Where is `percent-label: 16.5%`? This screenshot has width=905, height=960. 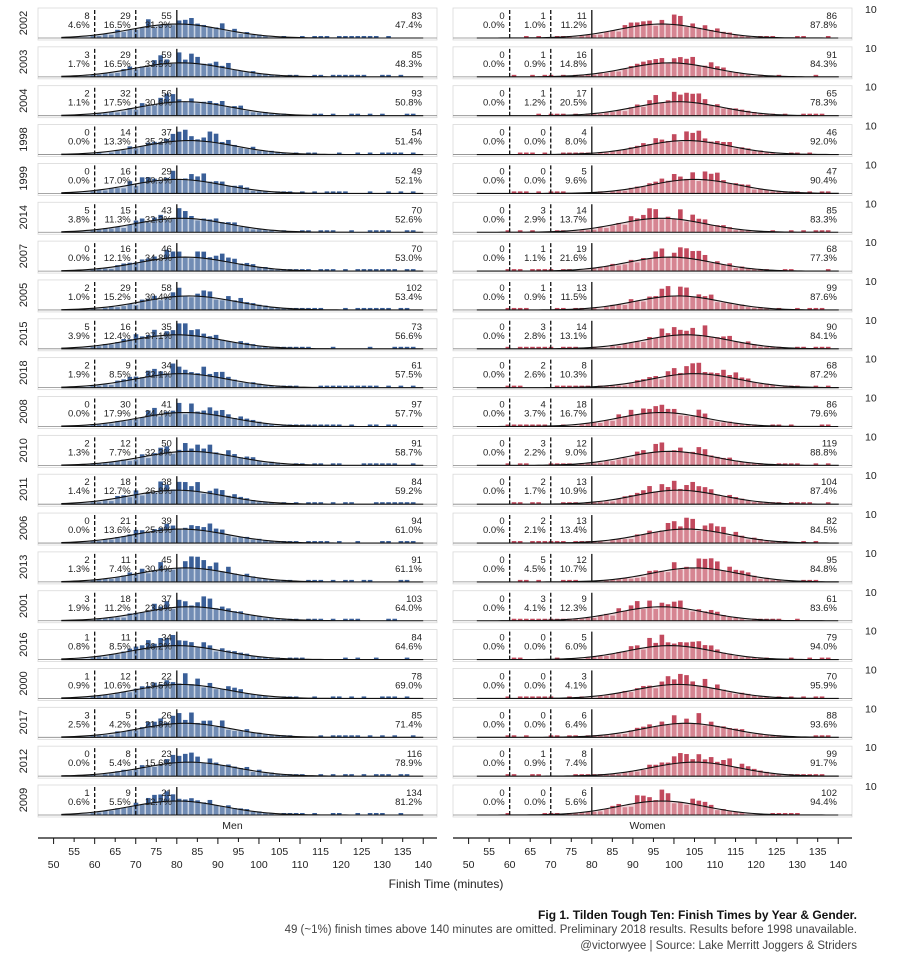 percent-label: 16.5% is located at coordinates (117, 64).